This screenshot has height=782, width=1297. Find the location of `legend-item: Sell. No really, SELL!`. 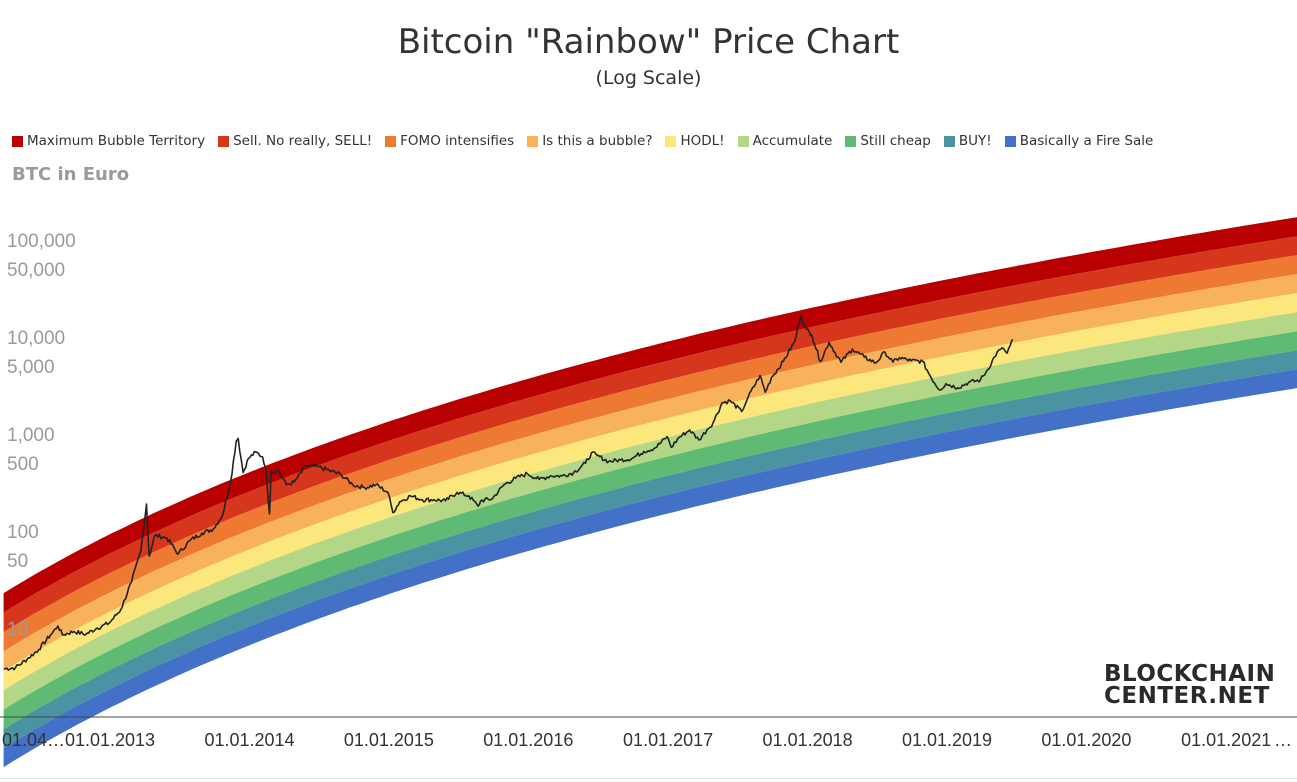

legend-item: Sell. No really, SELL! is located at coordinates (295, 141).